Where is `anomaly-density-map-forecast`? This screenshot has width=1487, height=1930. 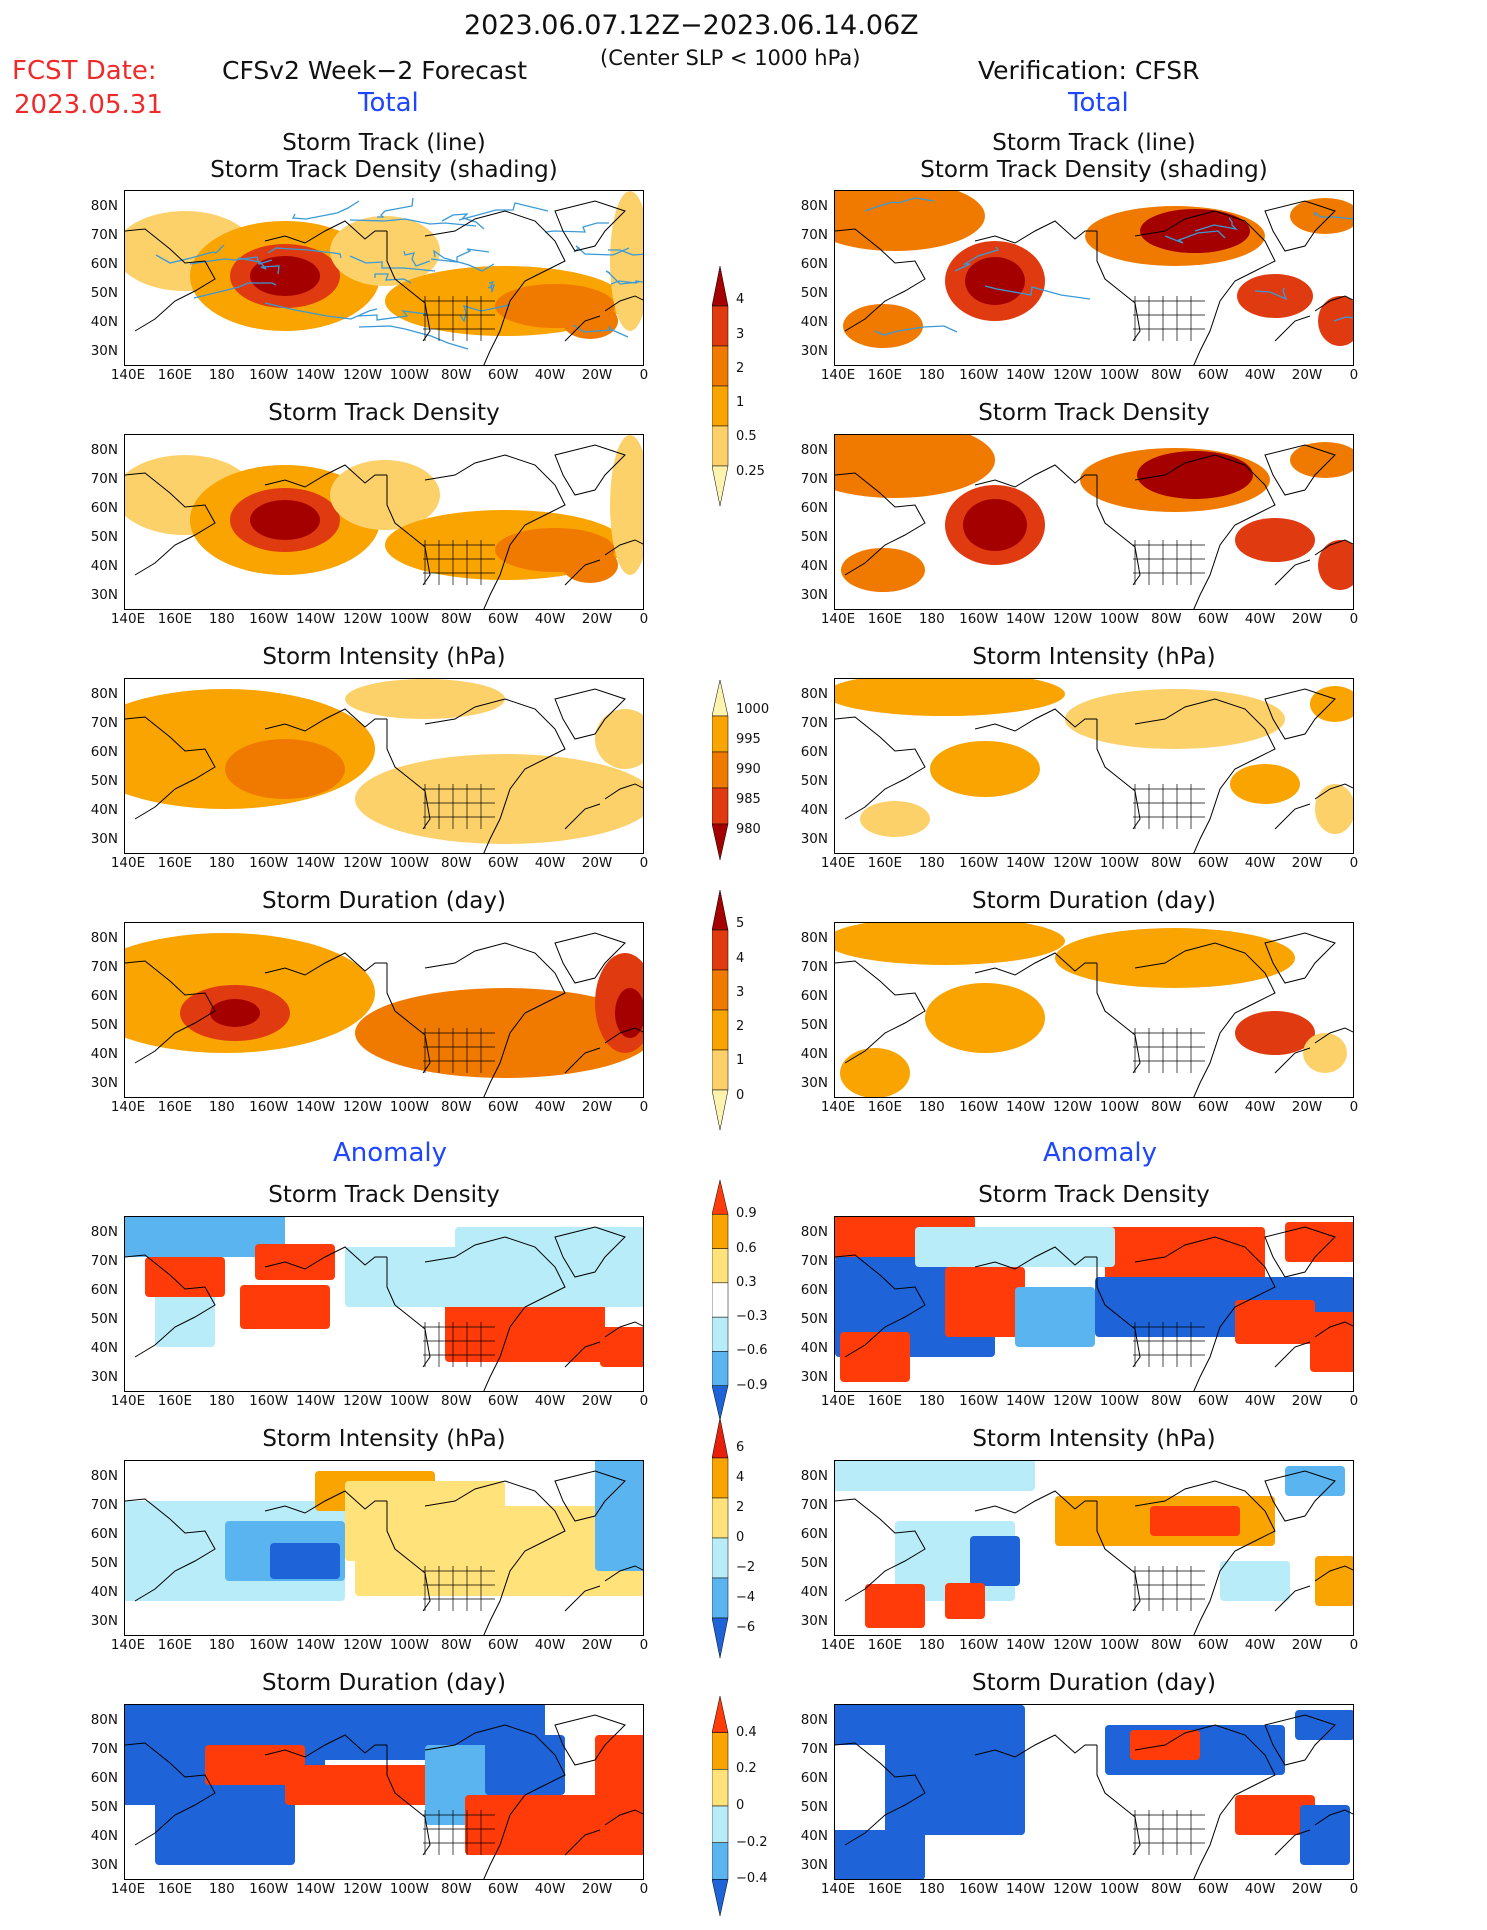 anomaly-density-map-forecast is located at coordinates (384, 1304).